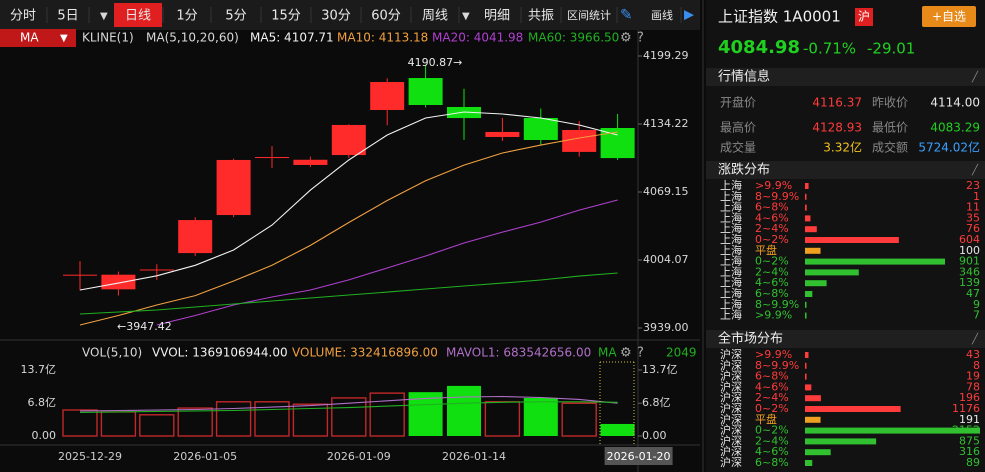 This screenshot has height=472, width=985. I want to click on toolbar-button-label: 30分, so click(336, 16).